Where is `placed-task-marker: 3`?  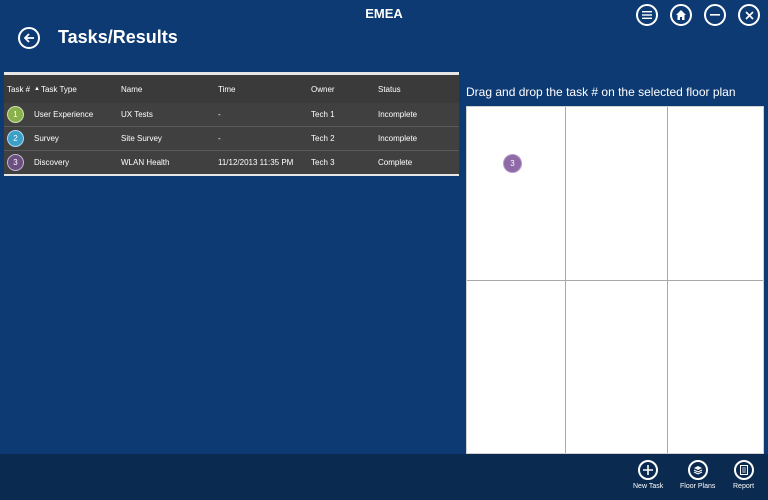
placed-task-marker: 3 is located at coordinates (512, 163).